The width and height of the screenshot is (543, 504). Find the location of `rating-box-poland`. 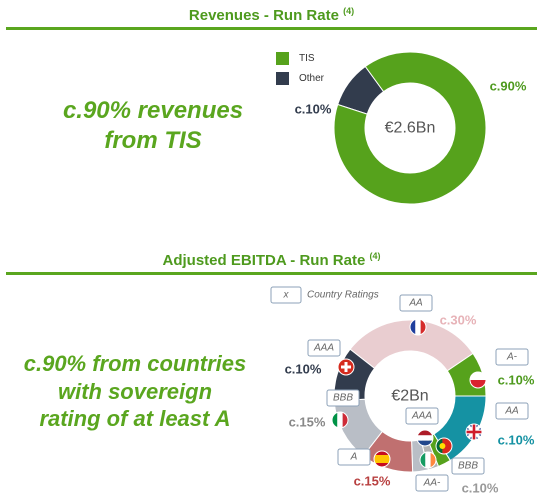

rating-box-poland is located at coordinates (512, 357).